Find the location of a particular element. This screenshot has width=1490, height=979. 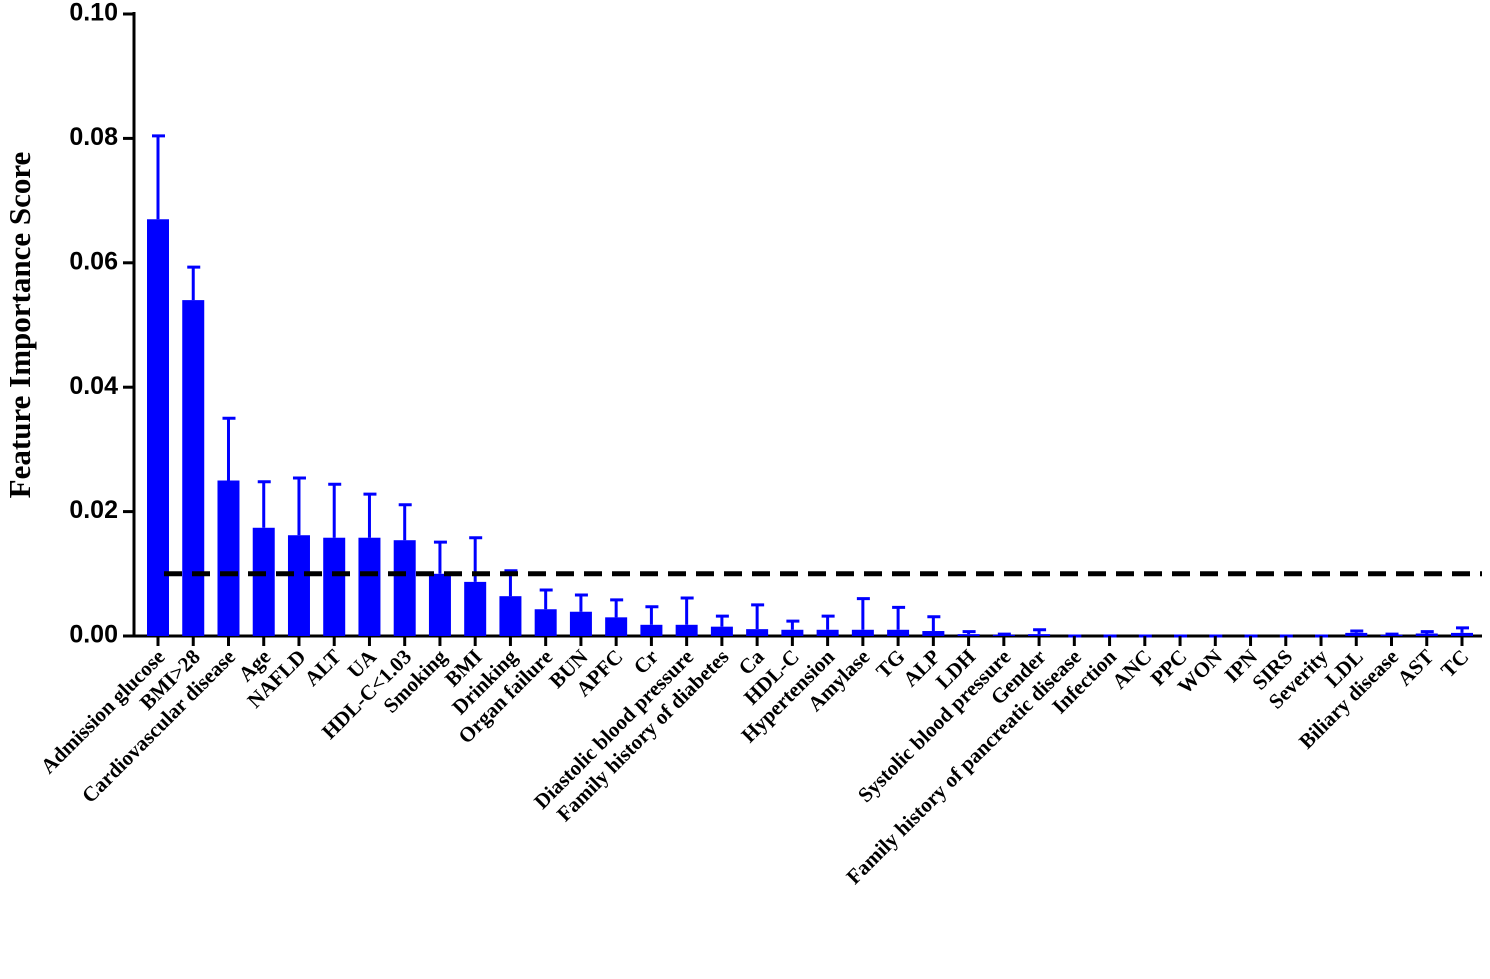

y-tick-label: 0.04 is located at coordinates (93, 386).